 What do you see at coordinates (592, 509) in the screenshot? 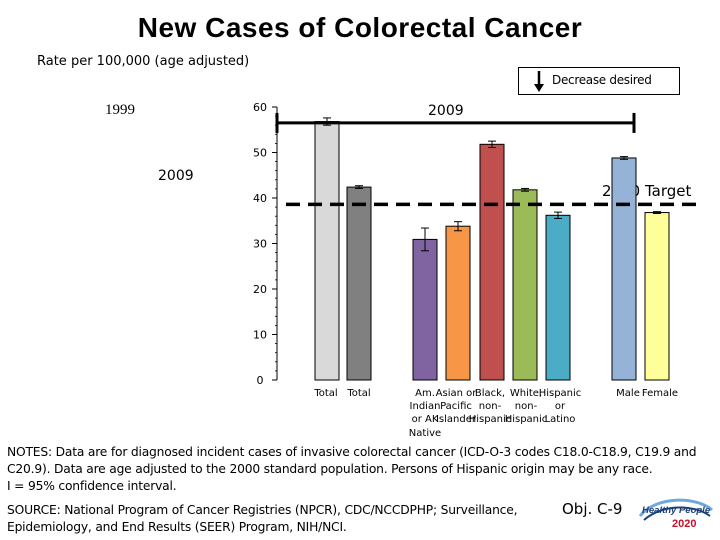
I see `objective-label: Obj. C-9` at bounding box center [592, 509].